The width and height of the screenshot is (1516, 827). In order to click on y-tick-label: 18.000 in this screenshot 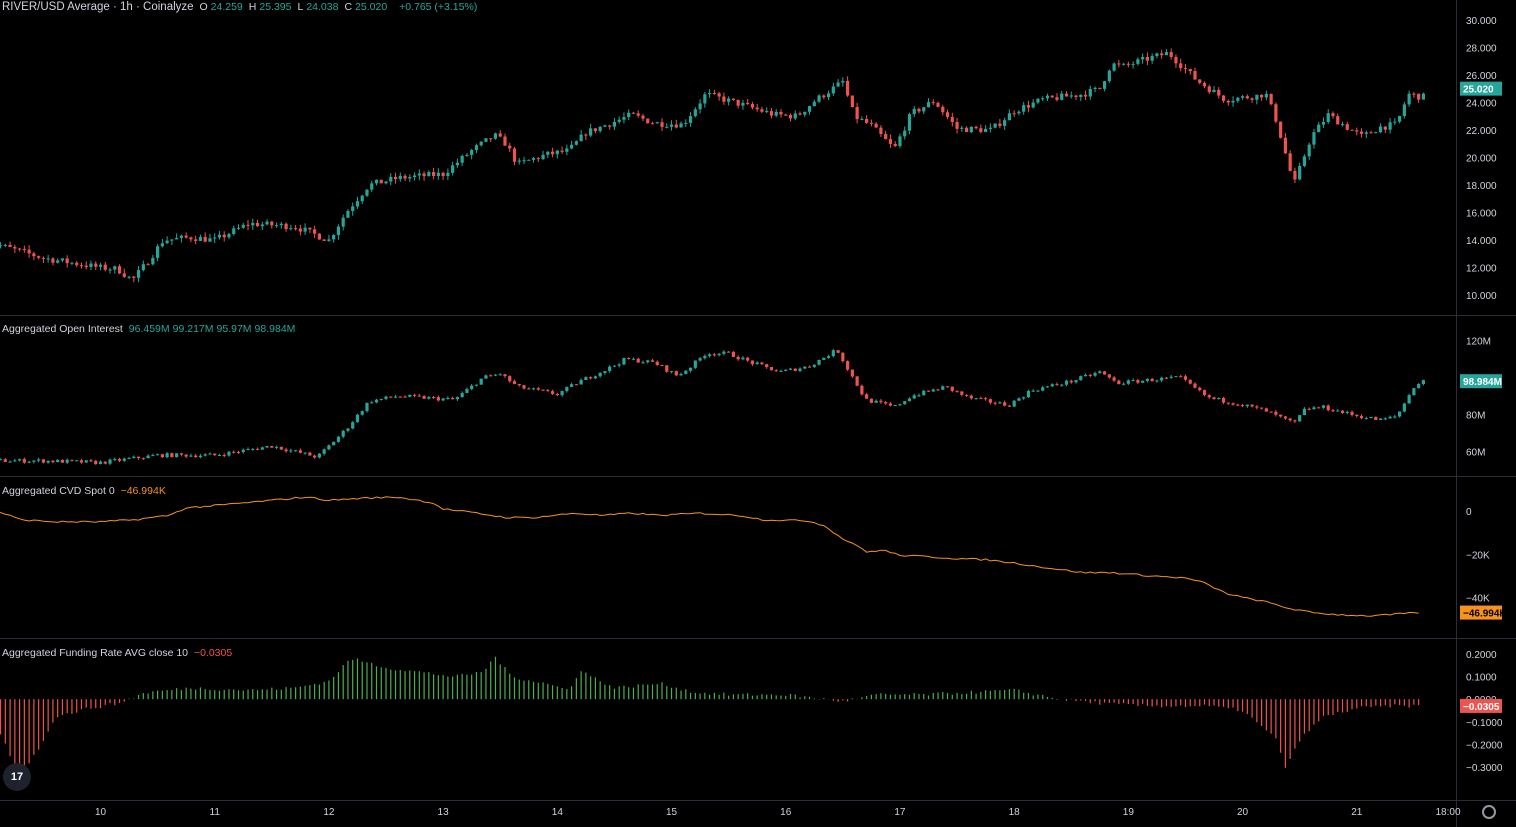, I will do `click(1481, 186)`.